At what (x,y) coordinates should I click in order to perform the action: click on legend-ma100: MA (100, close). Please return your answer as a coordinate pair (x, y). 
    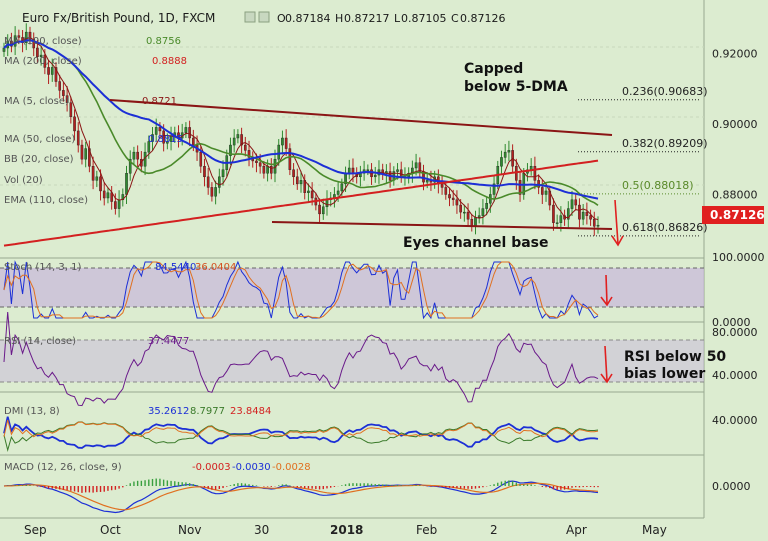
    Looking at the image, I should click on (43, 41).